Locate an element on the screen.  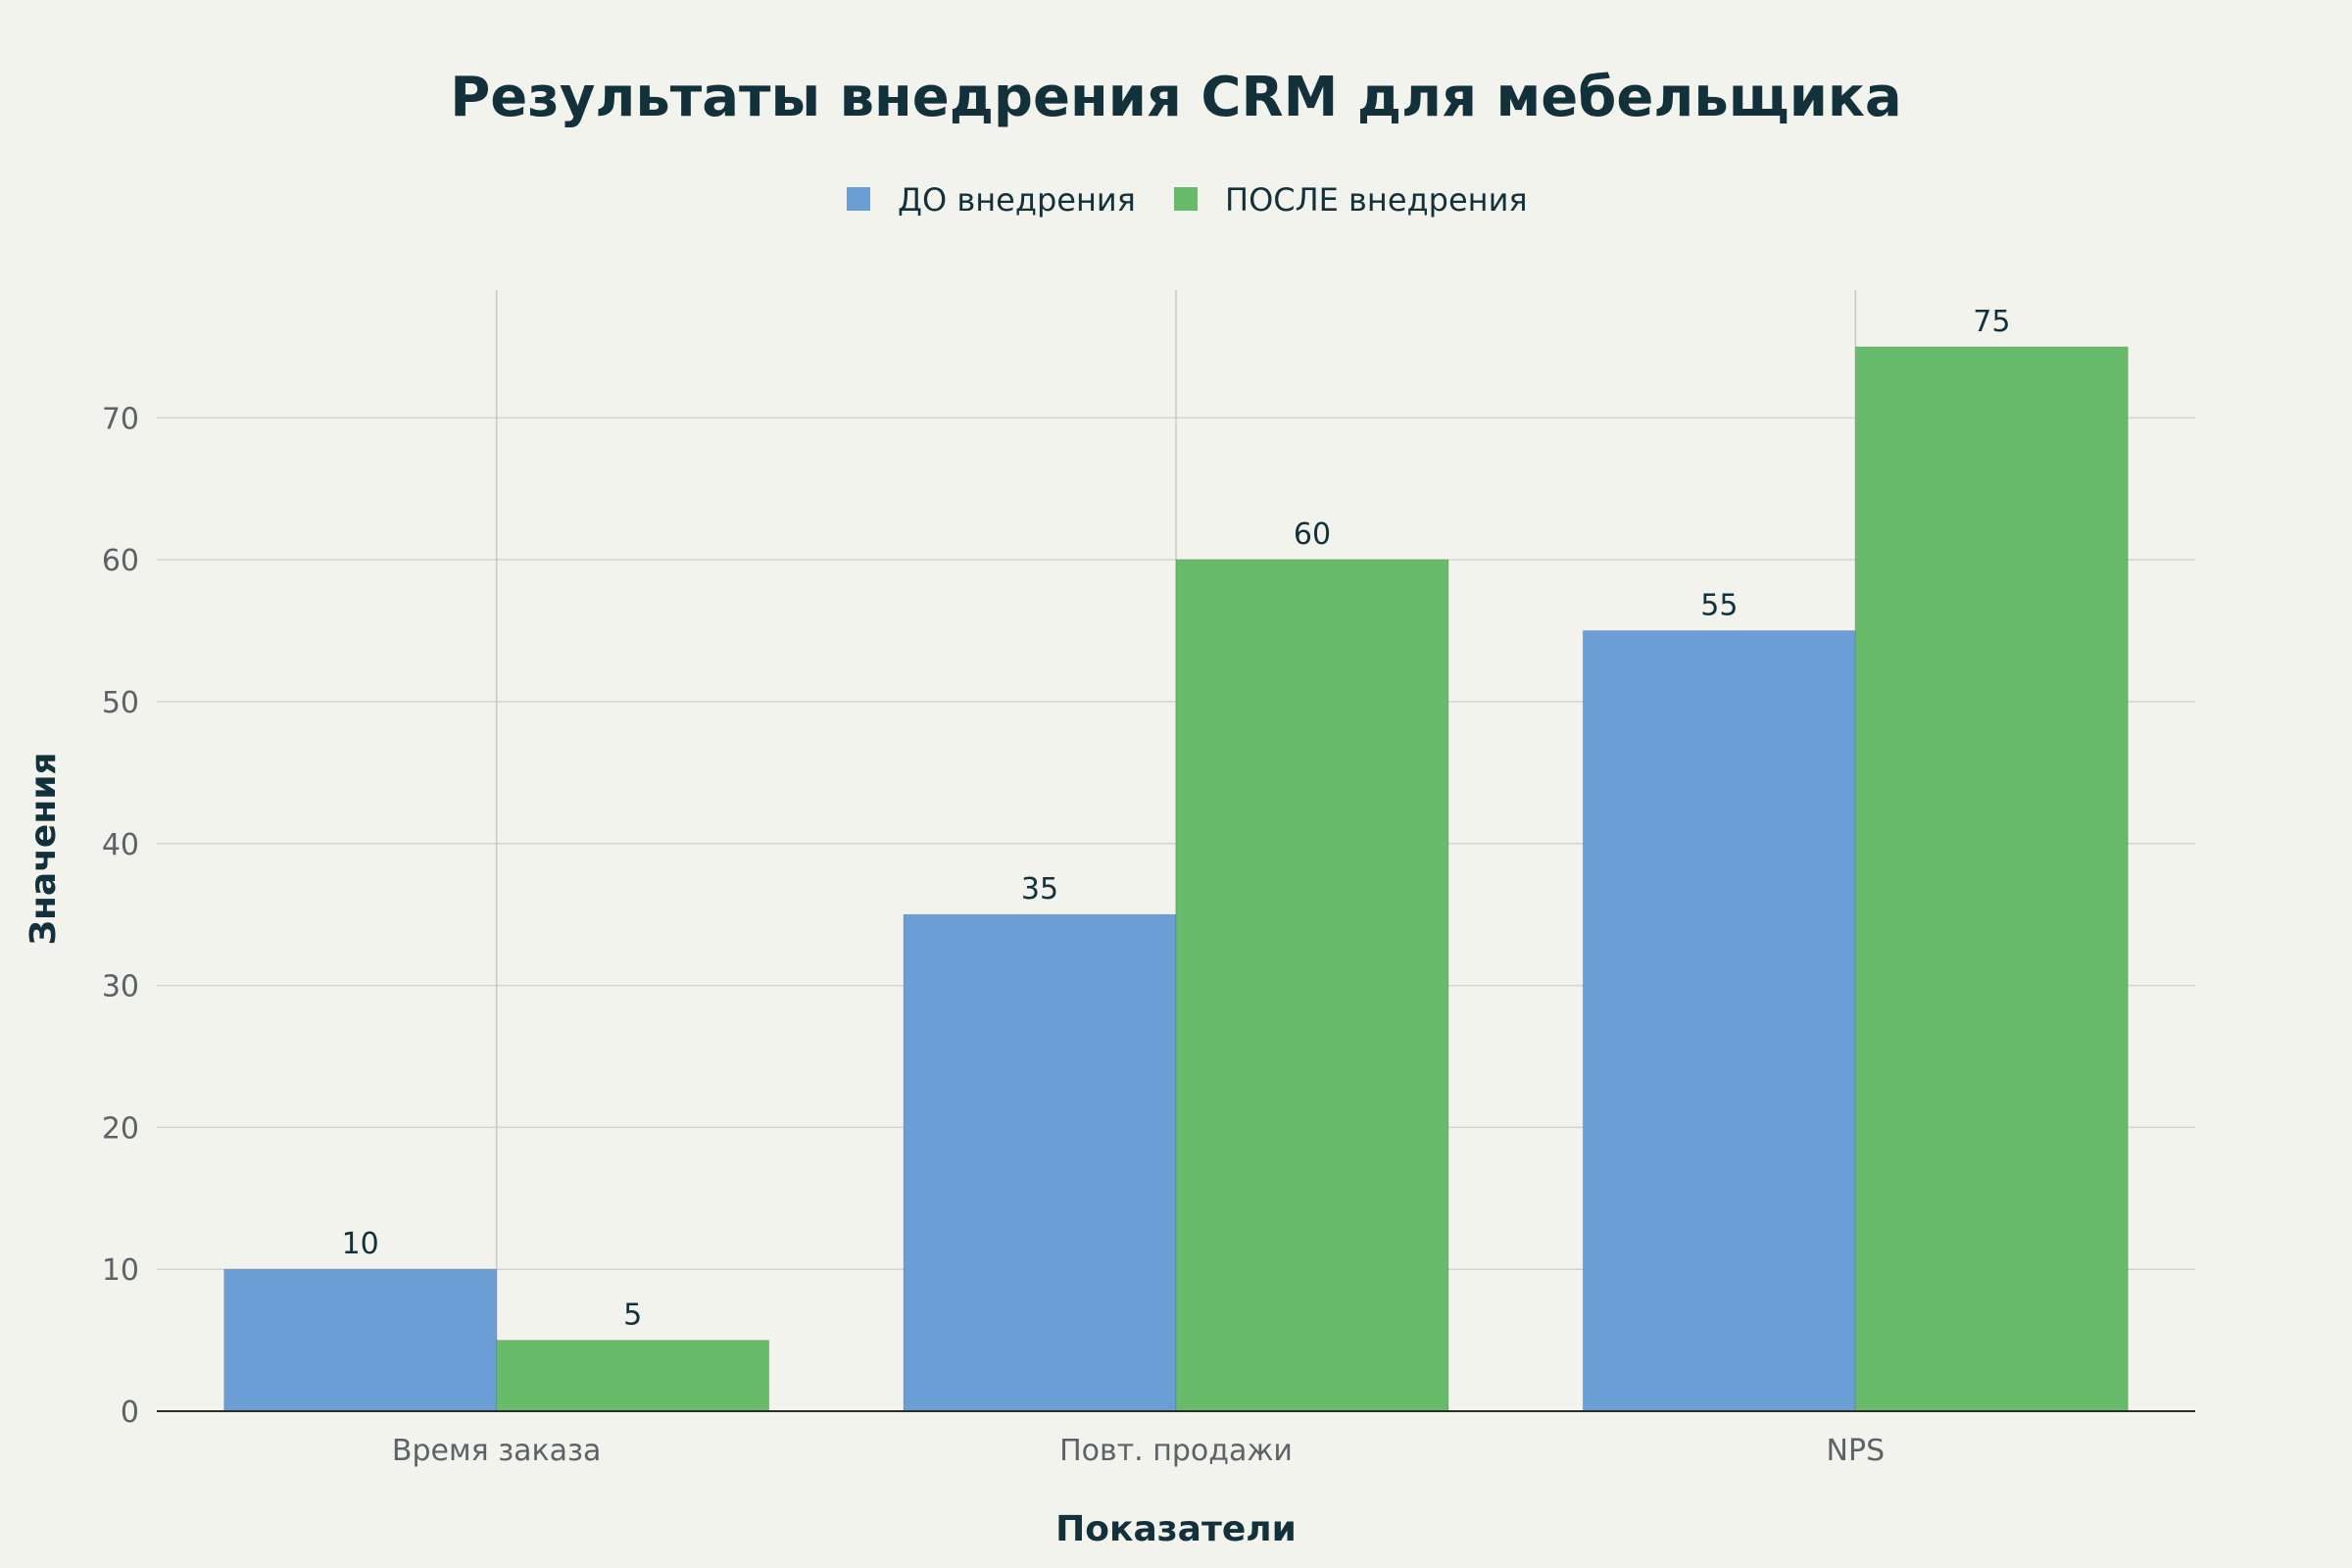
y-tick-label: 20 is located at coordinates (120, 1128).